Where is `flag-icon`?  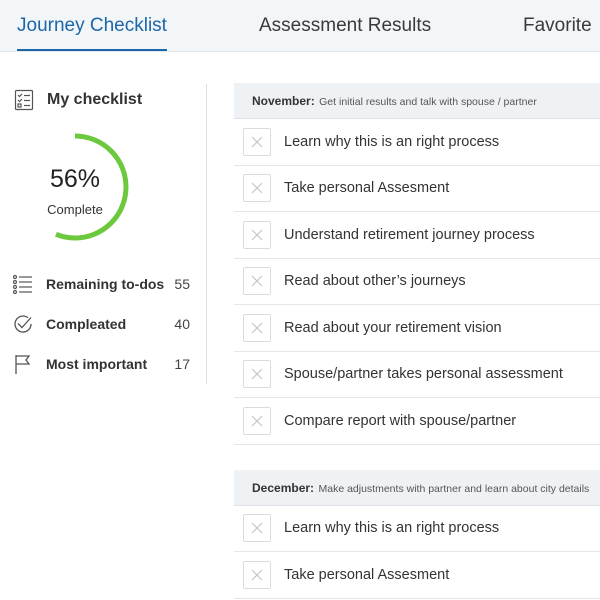 flag-icon is located at coordinates (23, 364).